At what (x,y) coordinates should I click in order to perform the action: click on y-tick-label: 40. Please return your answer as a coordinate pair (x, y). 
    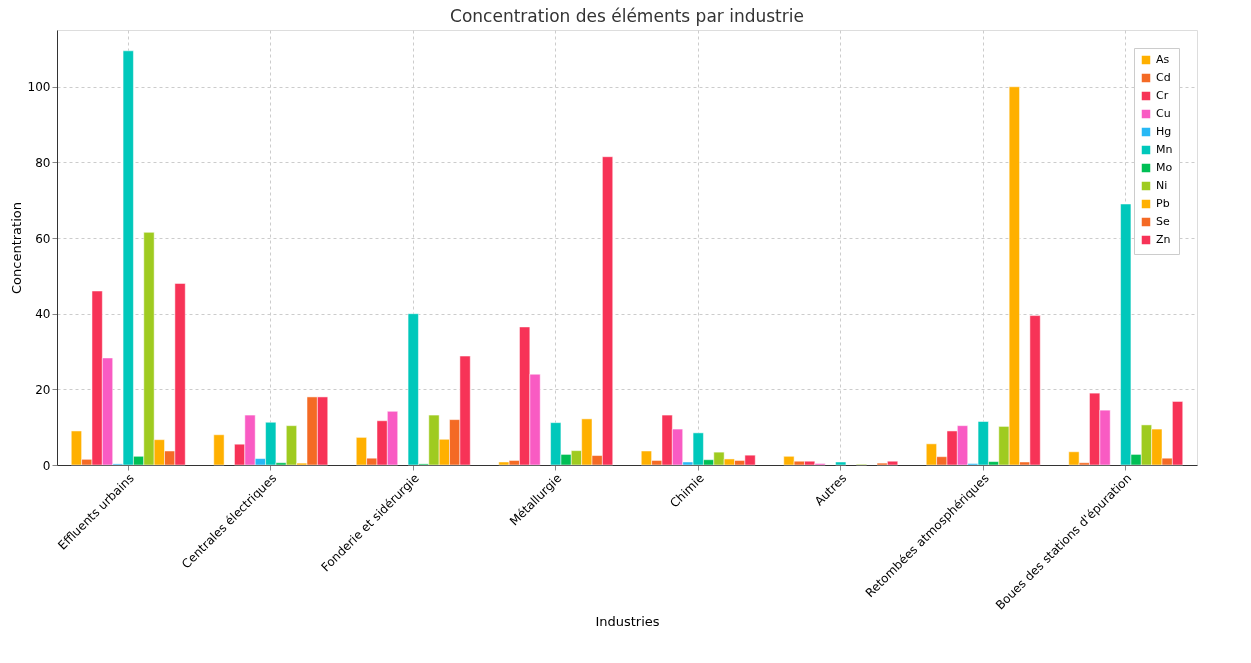
    Looking at the image, I should click on (43, 314).